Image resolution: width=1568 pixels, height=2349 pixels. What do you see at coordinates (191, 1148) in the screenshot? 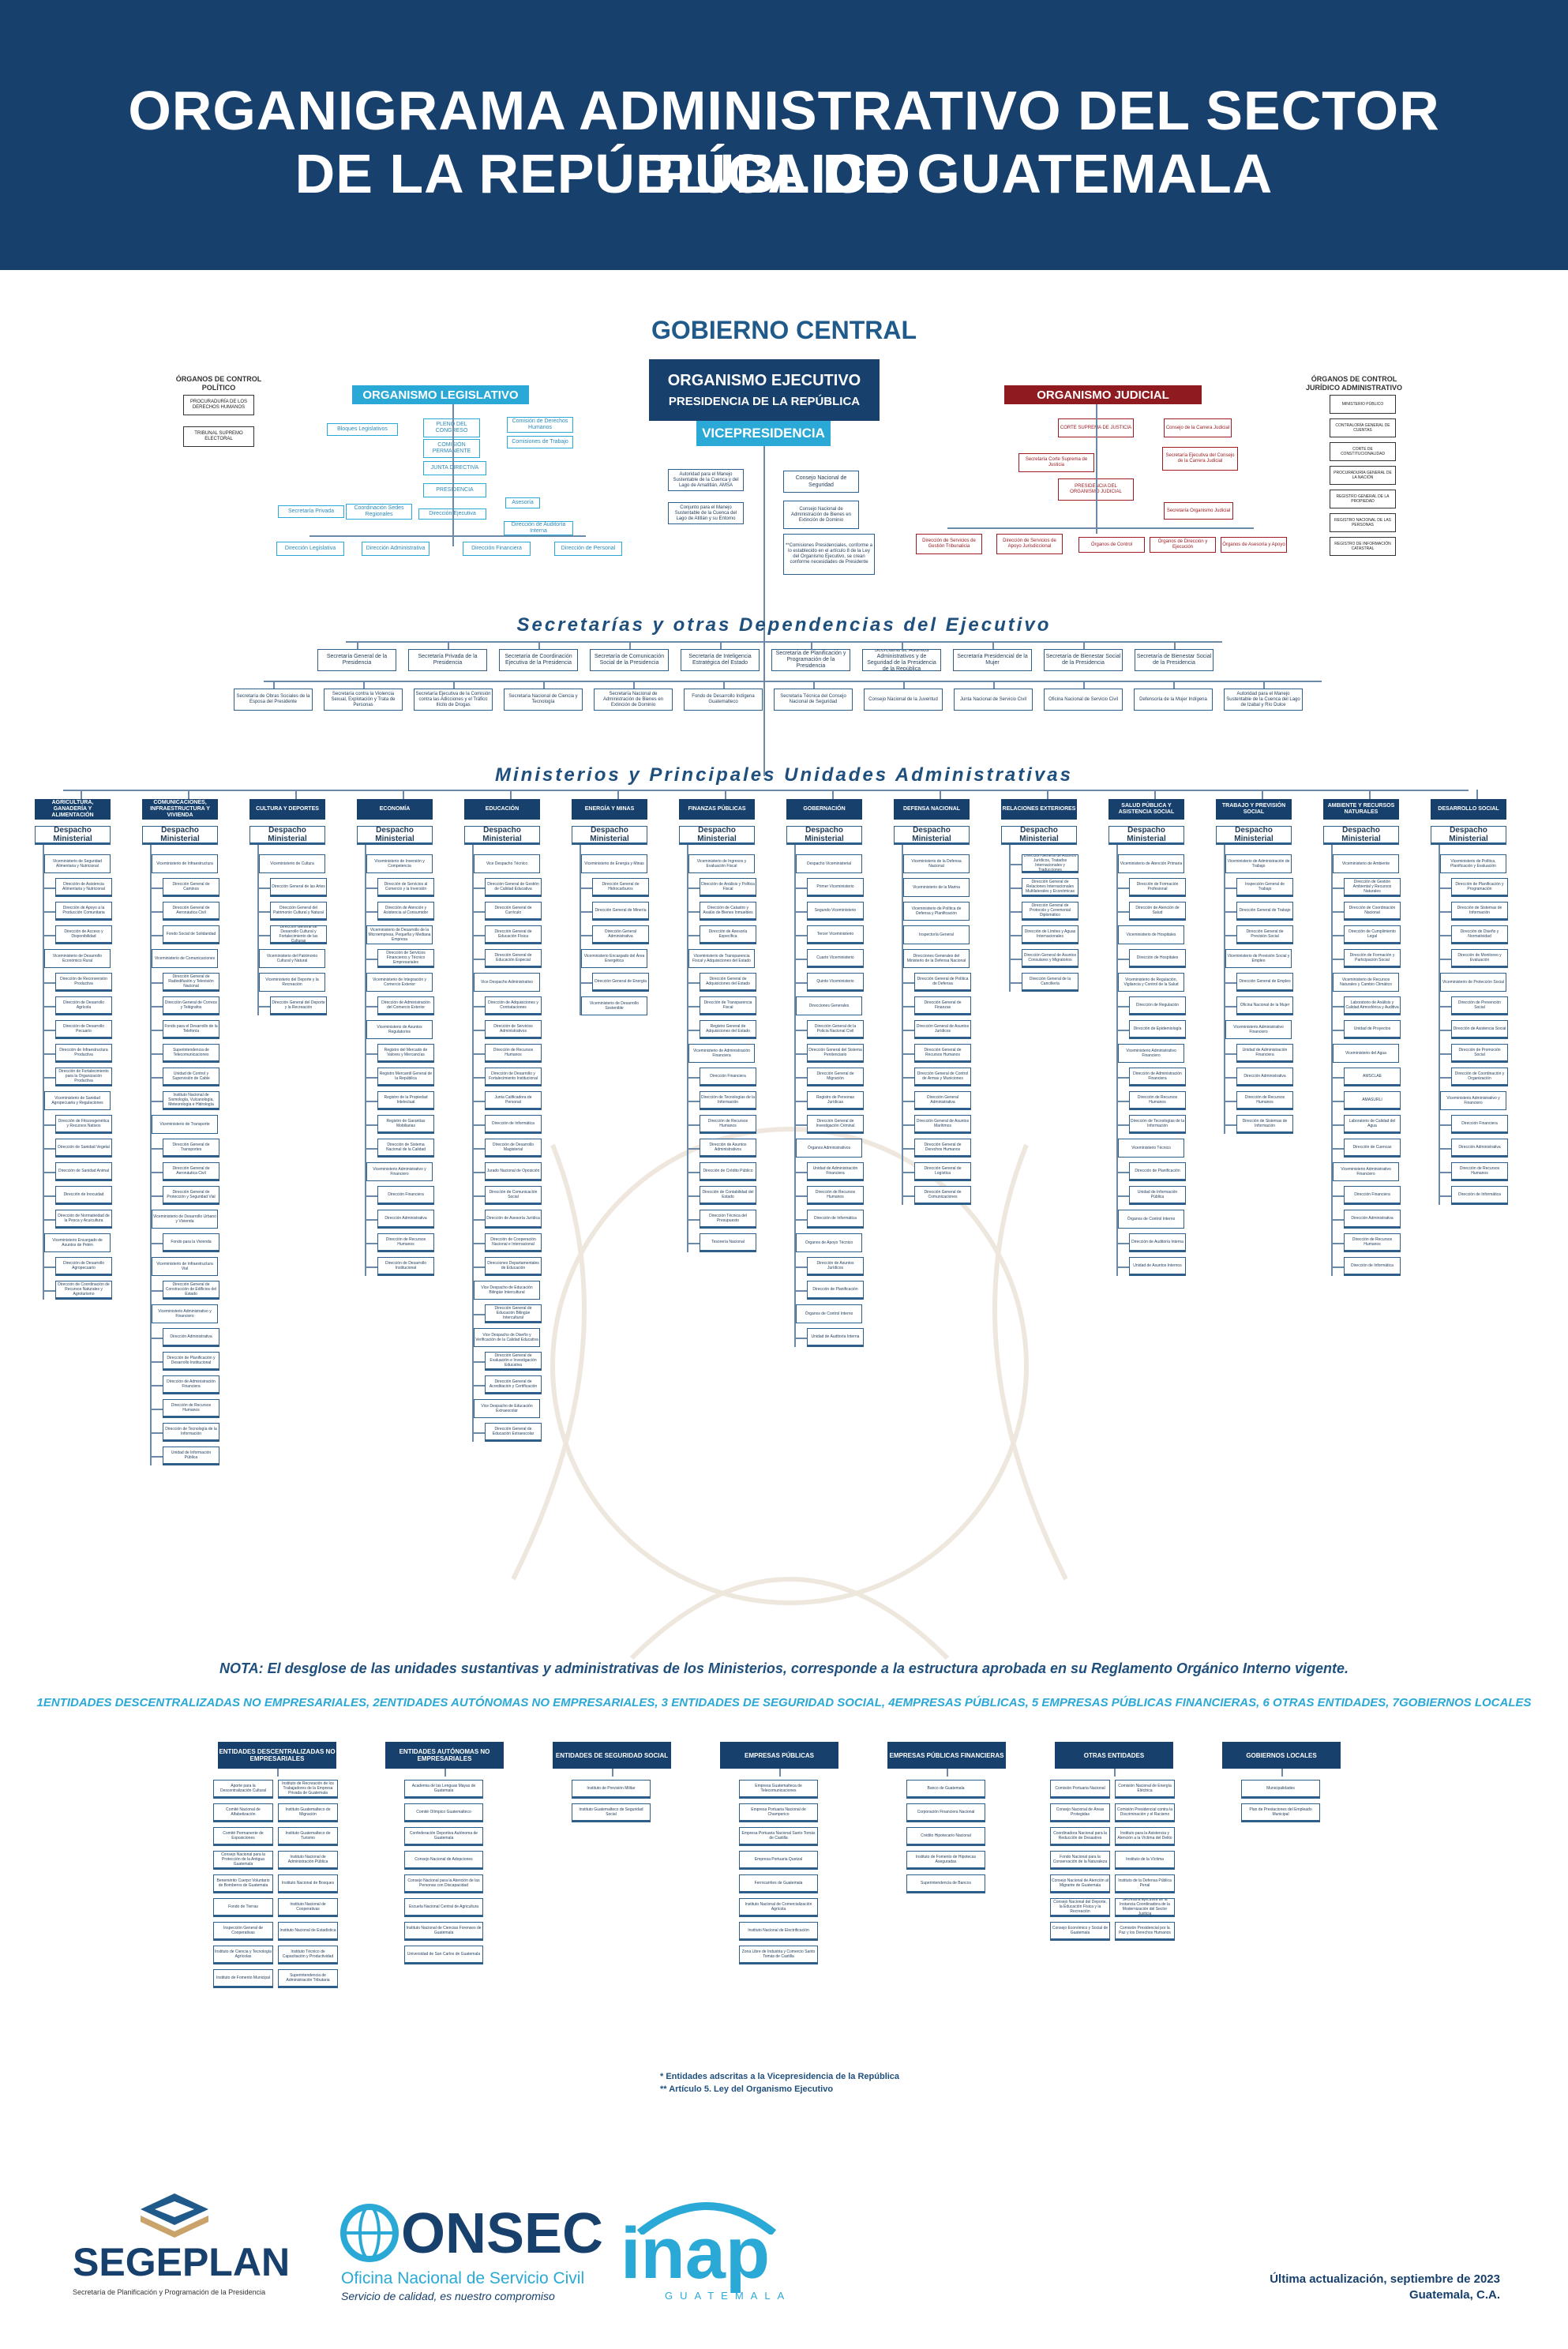
I see `ministerio-unit: Dirección General de Transportes` at bounding box center [191, 1148].